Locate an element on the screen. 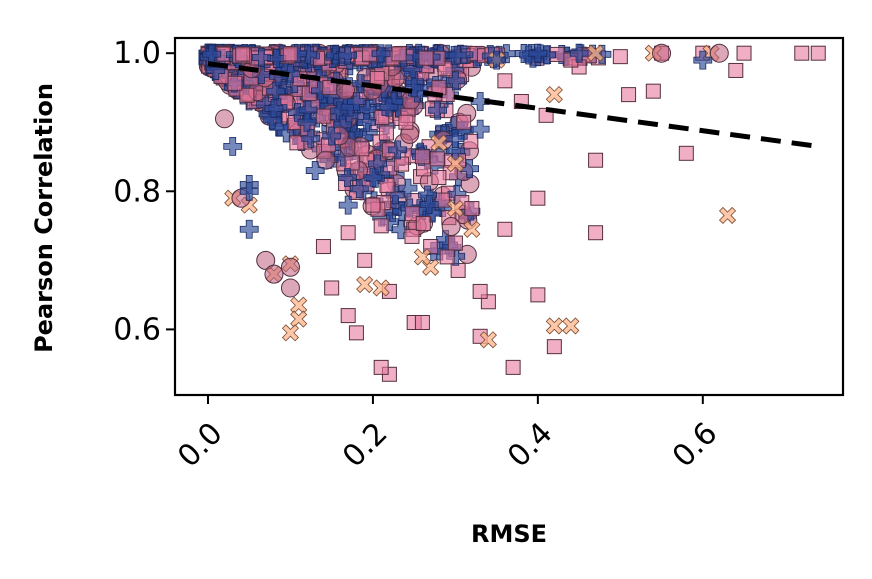 This screenshot has height=579, width=872. y-axis-label: Pearson Correlation is located at coordinates (44, 218).